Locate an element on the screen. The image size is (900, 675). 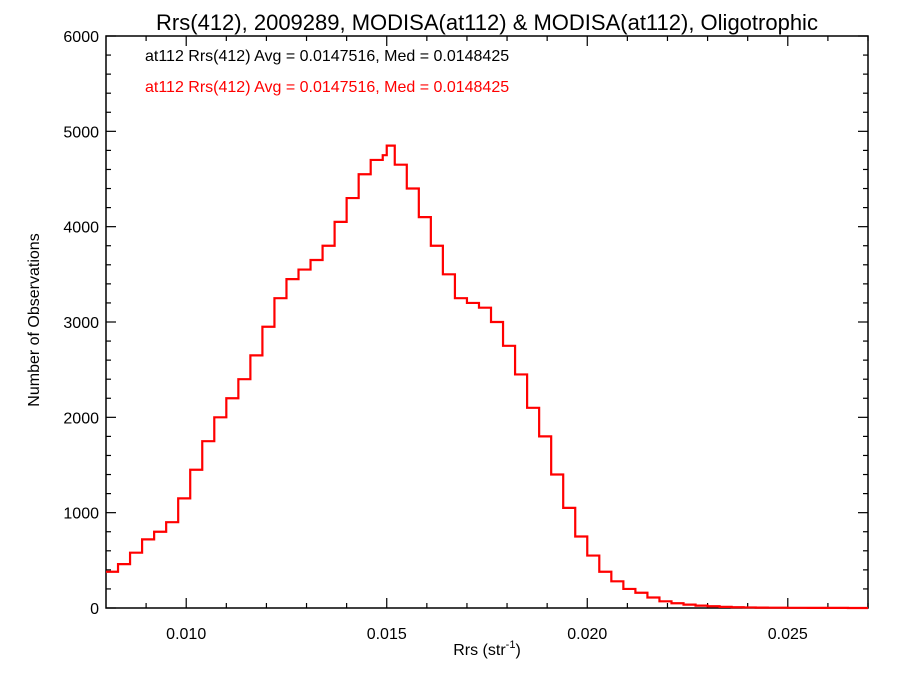
y-tick-label: 1000 is located at coordinates (81, 514).